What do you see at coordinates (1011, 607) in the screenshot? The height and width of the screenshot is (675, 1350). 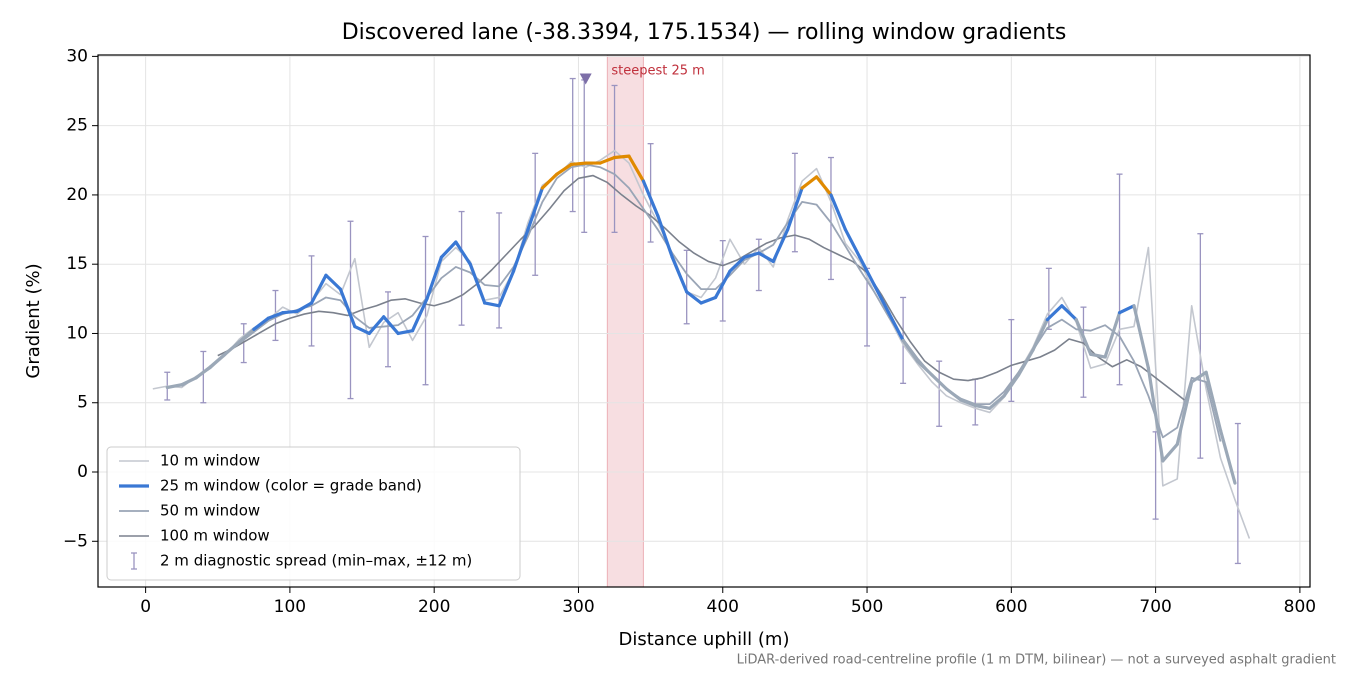 I see `x-tick-label: 600` at bounding box center [1011, 607].